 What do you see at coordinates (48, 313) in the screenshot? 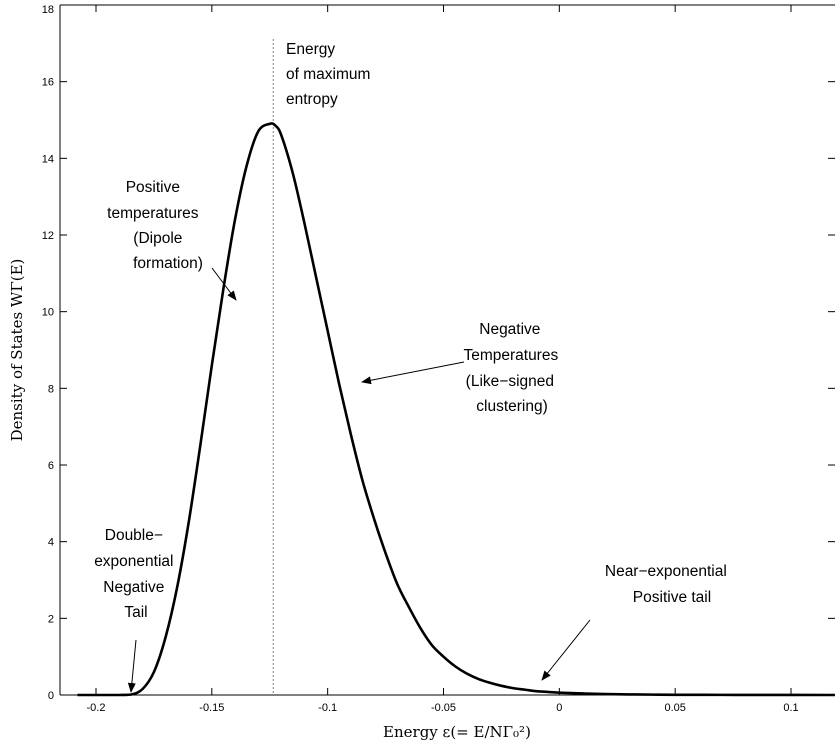
I see `y-tick-label: 10` at bounding box center [48, 313].